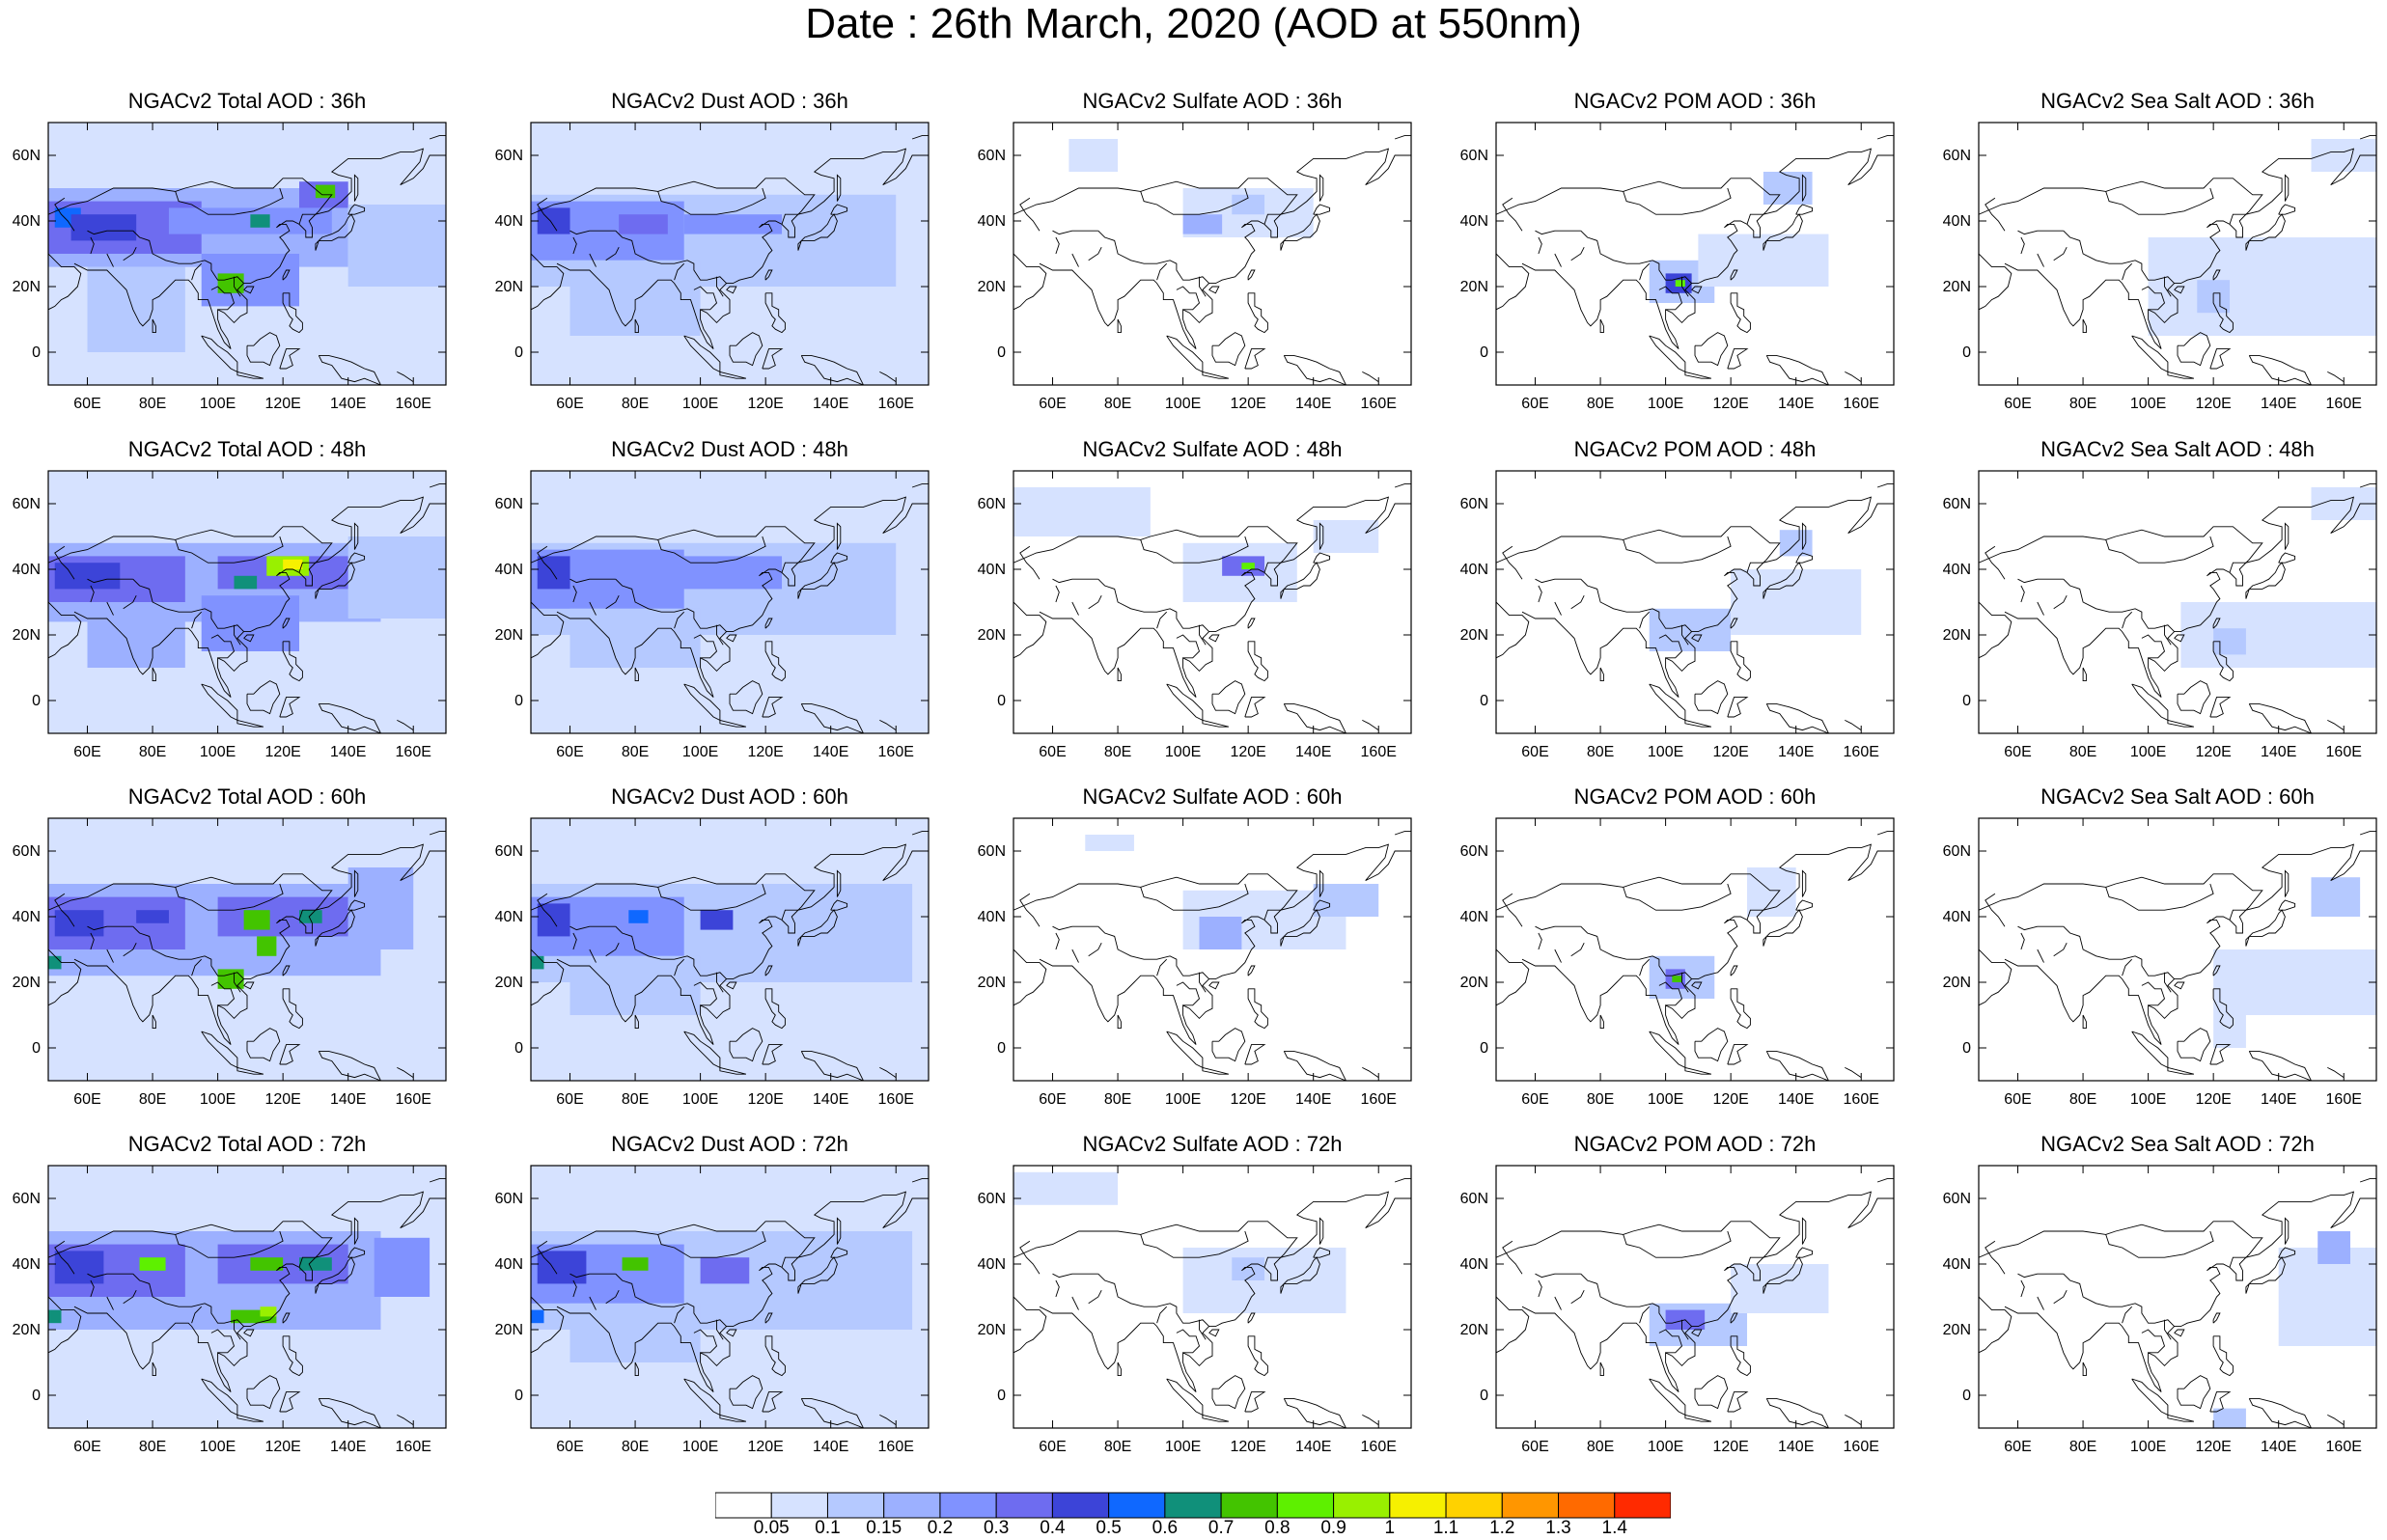 This screenshot has height=1540, width=2387. What do you see at coordinates (2177, 796) in the screenshot?
I see `panel-title: NGACv2 Sea Salt AOD : 60h` at bounding box center [2177, 796].